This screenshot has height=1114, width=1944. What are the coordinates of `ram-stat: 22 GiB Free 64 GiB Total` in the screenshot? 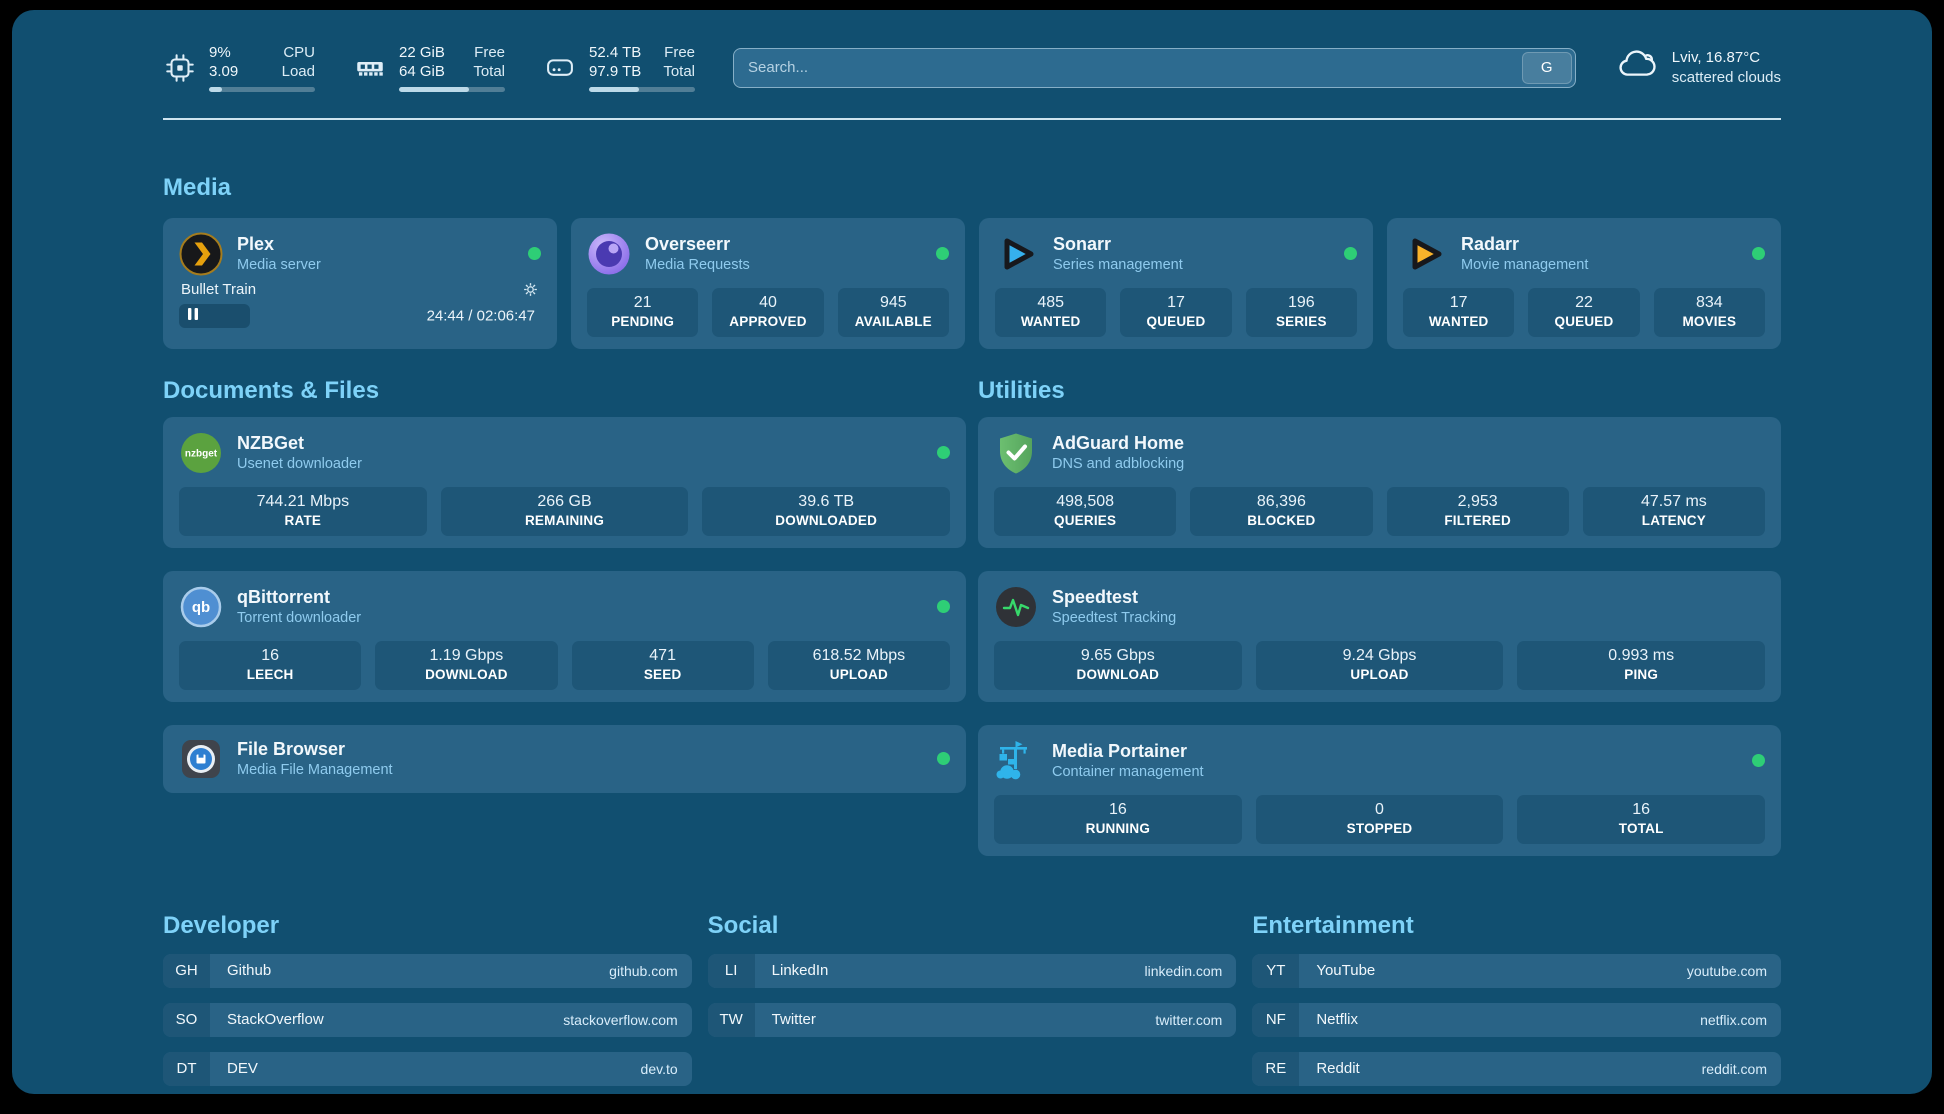 It's located at (429, 68).